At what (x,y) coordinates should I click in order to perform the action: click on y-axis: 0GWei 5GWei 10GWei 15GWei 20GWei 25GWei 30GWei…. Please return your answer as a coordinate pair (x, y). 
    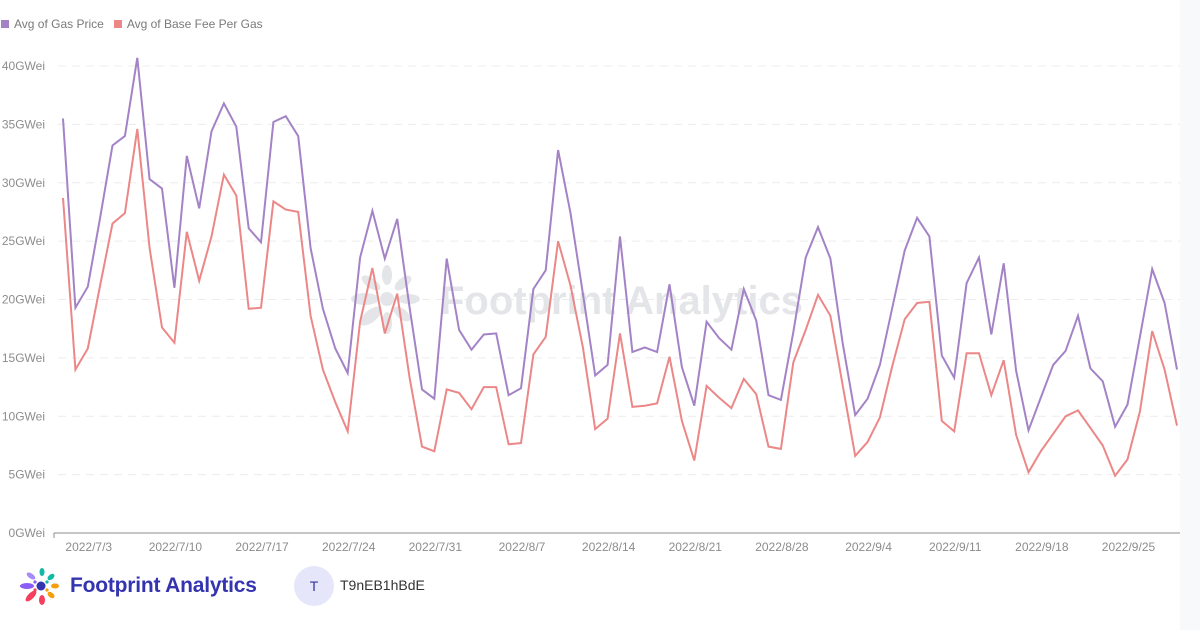
    Looking at the image, I should click on (23, 299).